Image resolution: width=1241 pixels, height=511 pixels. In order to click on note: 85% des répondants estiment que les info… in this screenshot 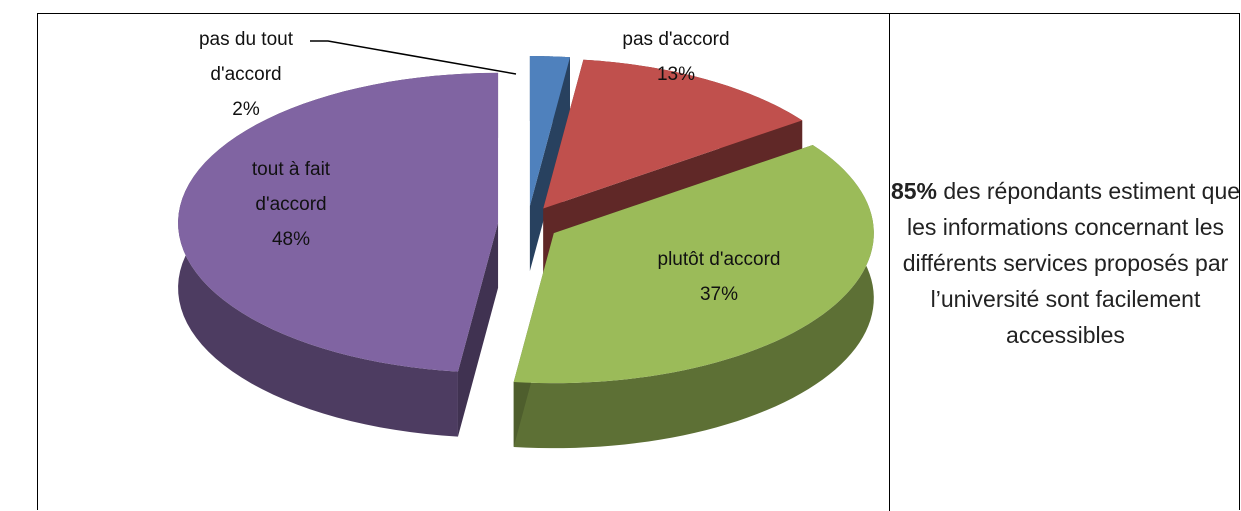, I will do `click(1065, 263)`.